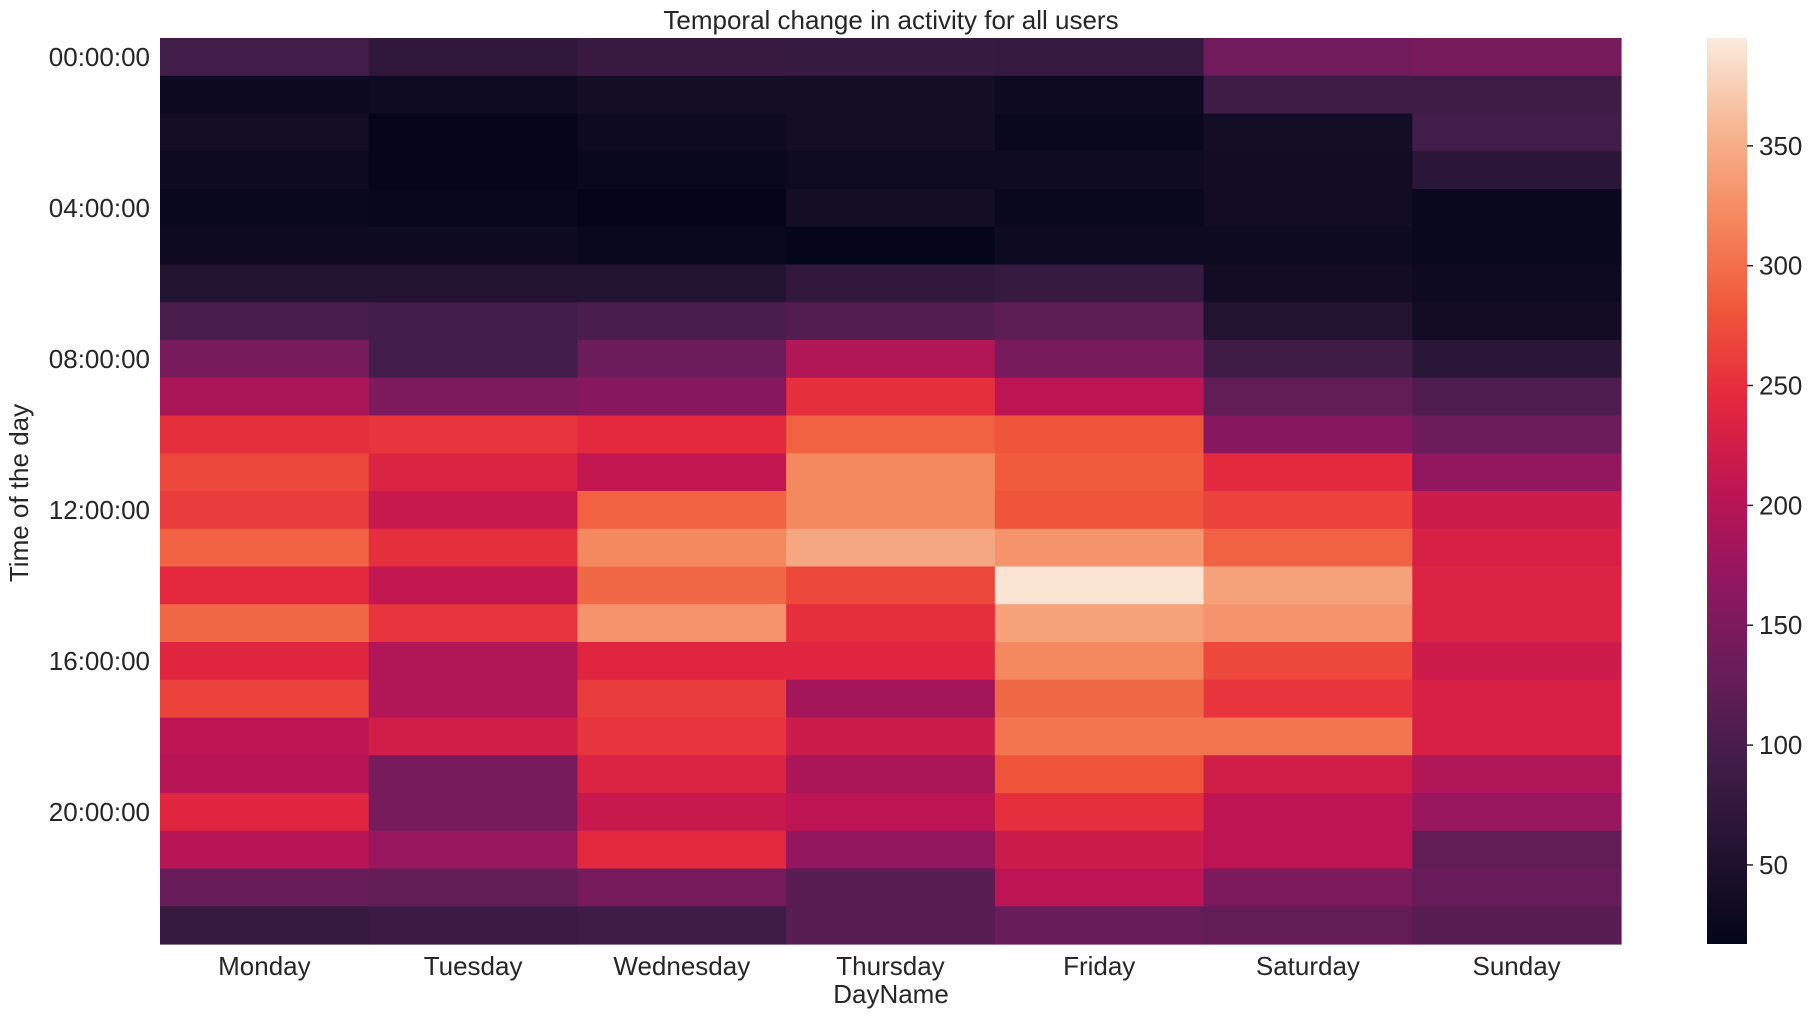  I want to click on x-tick-label: Tuesday, so click(473, 966).